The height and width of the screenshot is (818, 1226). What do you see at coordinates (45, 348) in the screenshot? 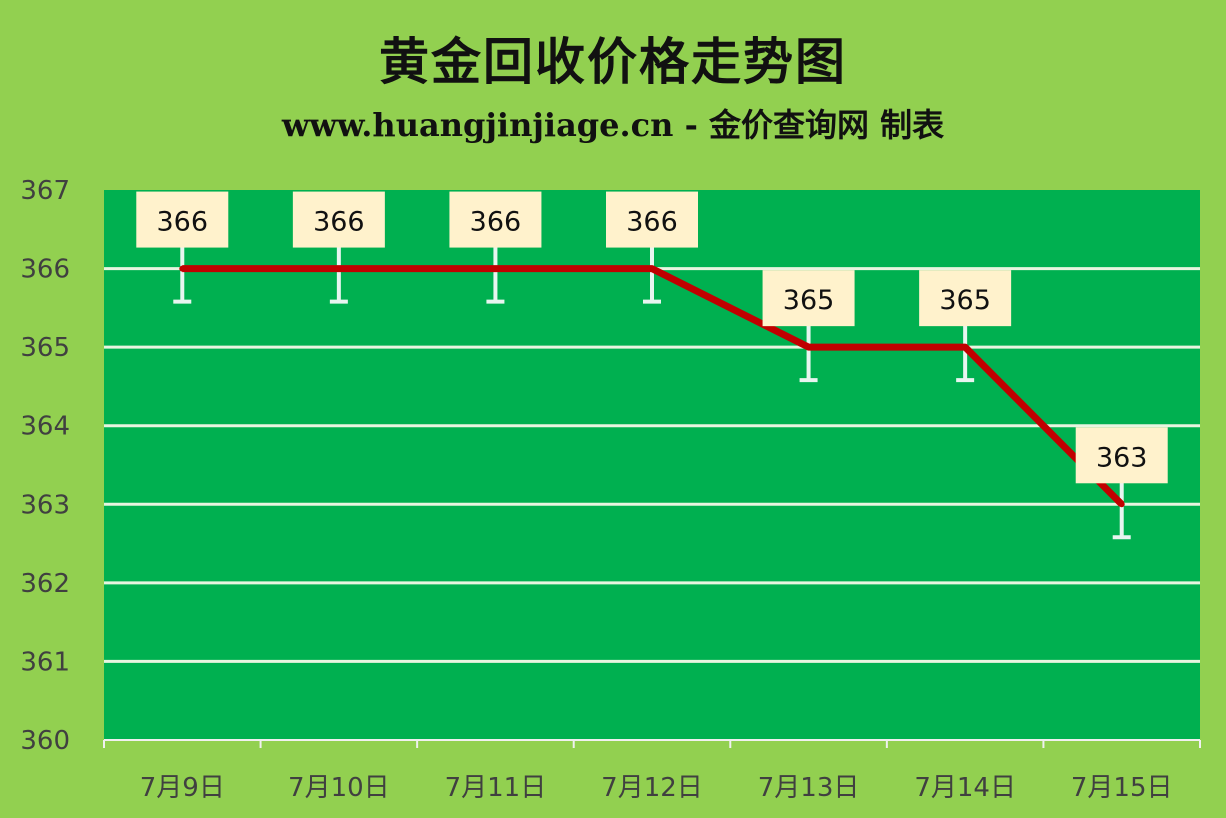
I see `y-tick-label: 365` at bounding box center [45, 348].